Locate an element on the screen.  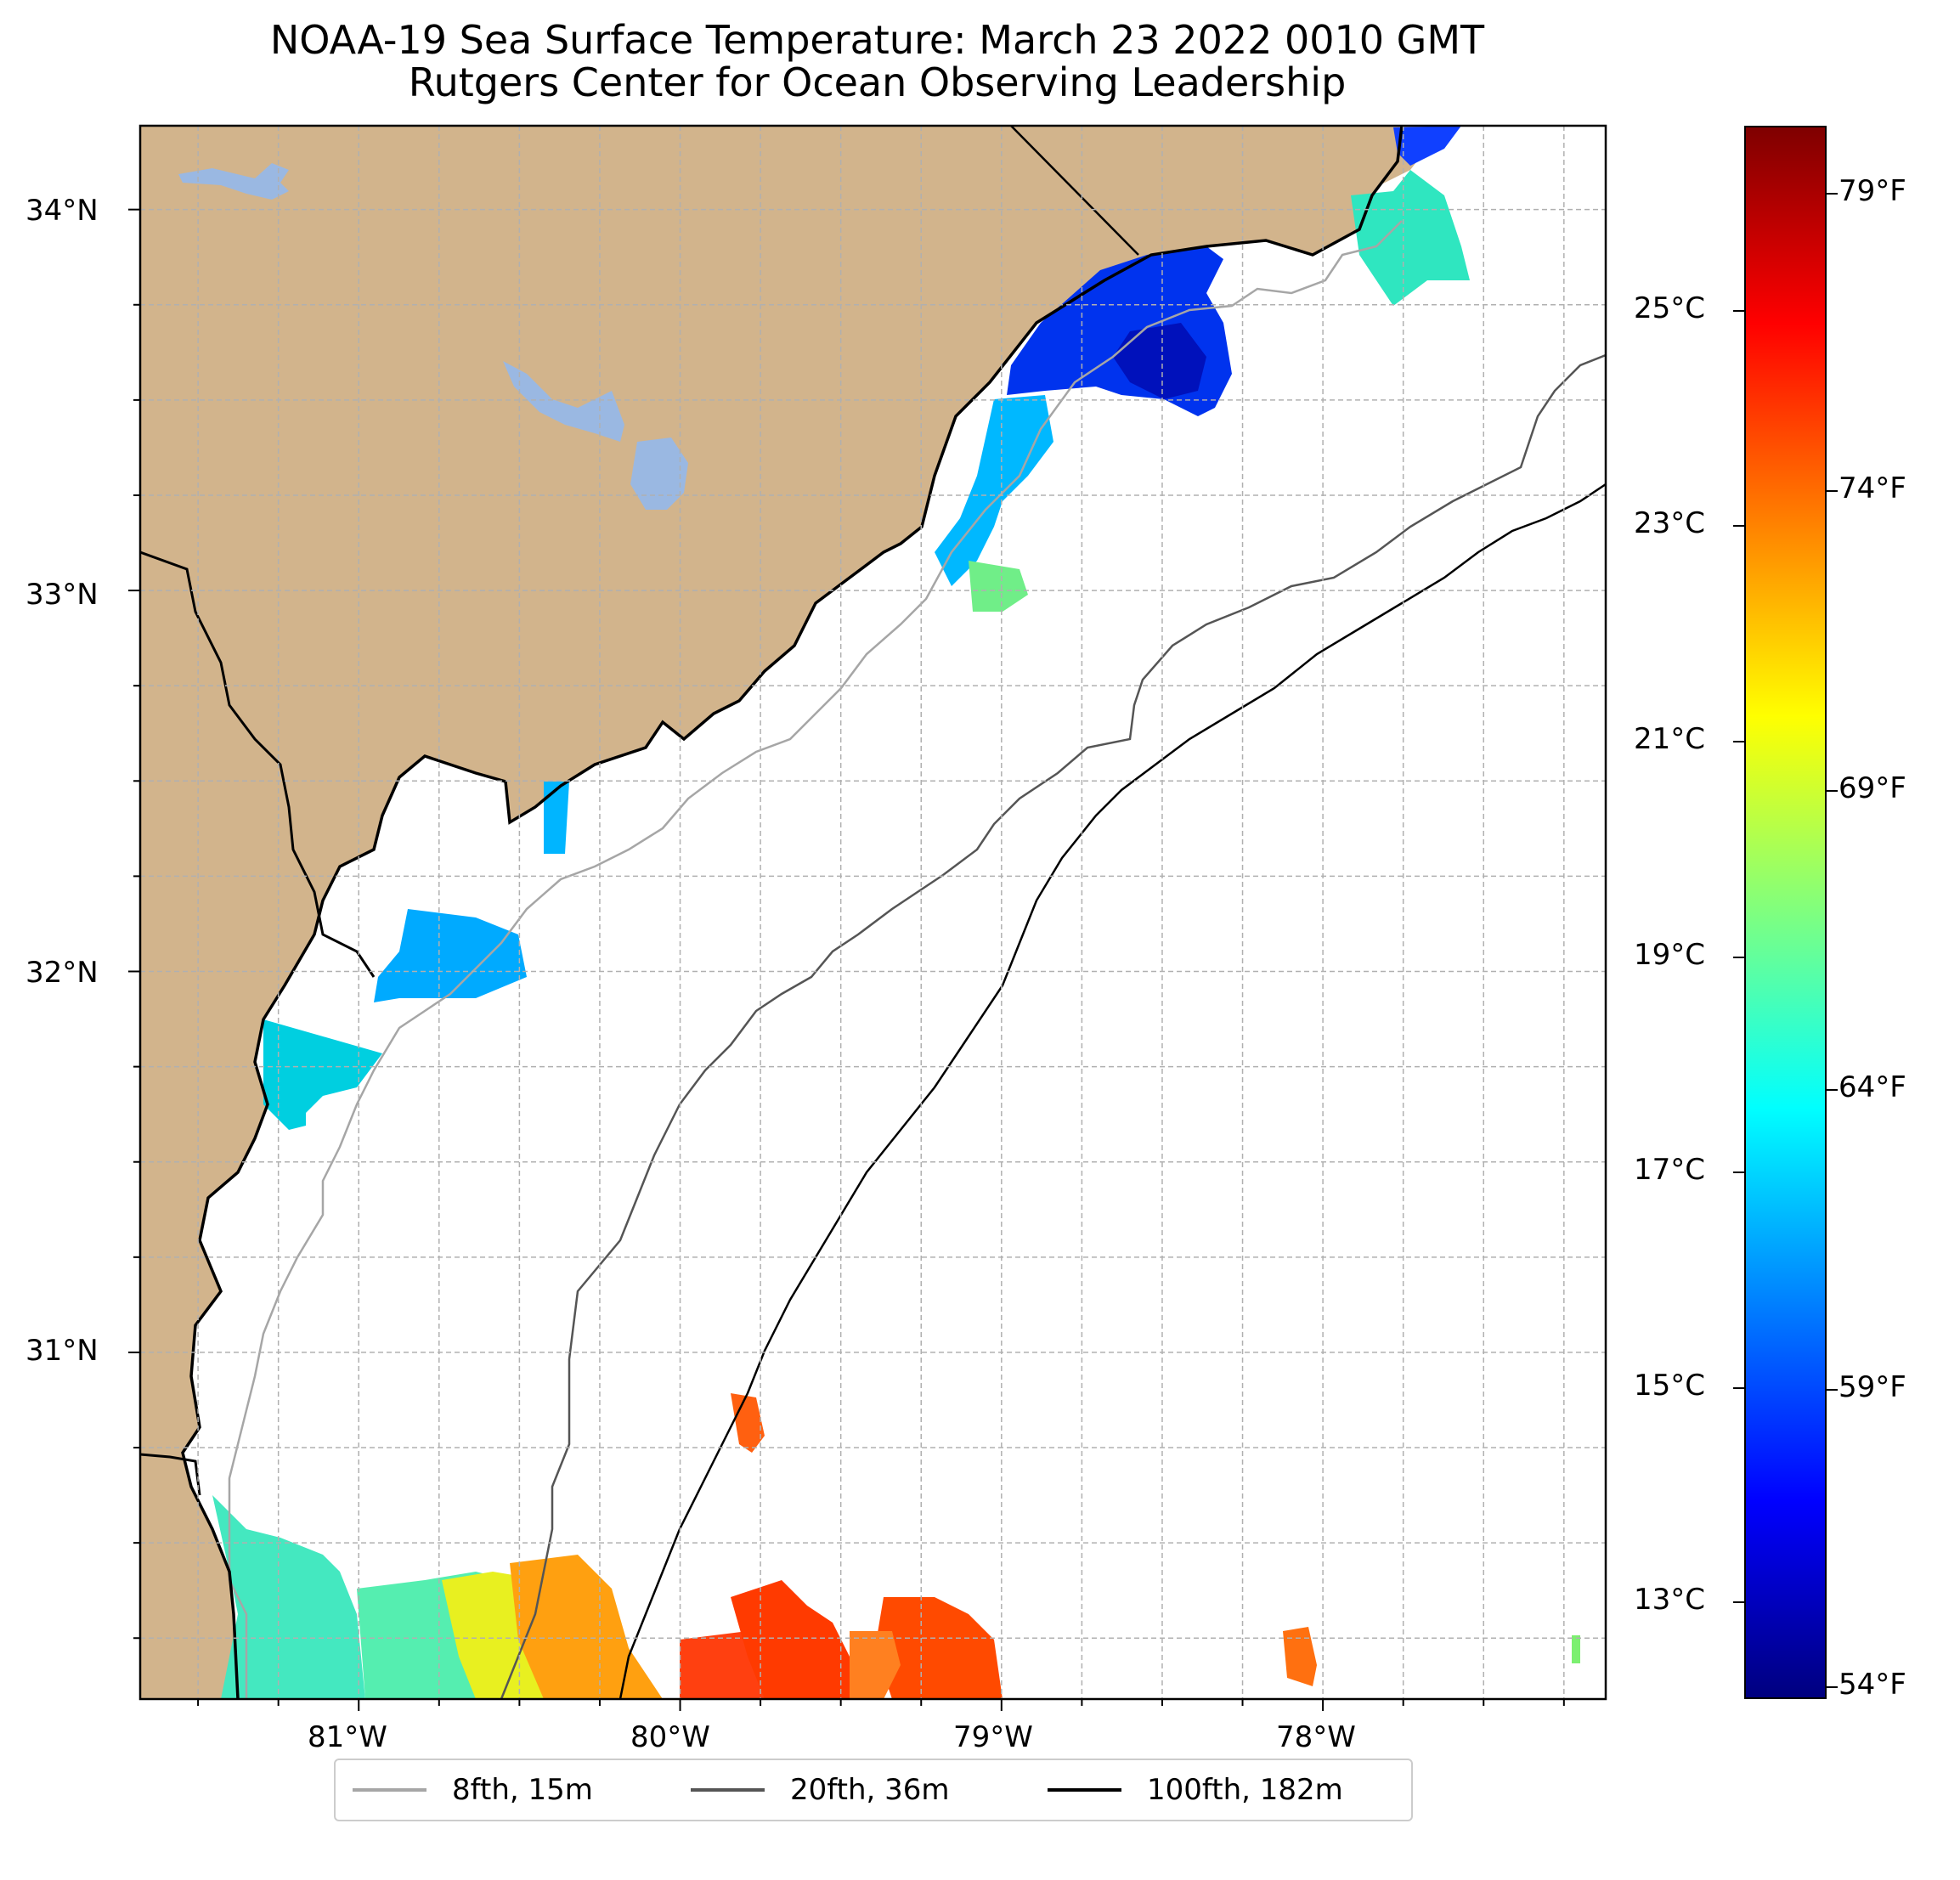
legend-item-20fth: 20fth, 36m is located at coordinates (821, 1790).